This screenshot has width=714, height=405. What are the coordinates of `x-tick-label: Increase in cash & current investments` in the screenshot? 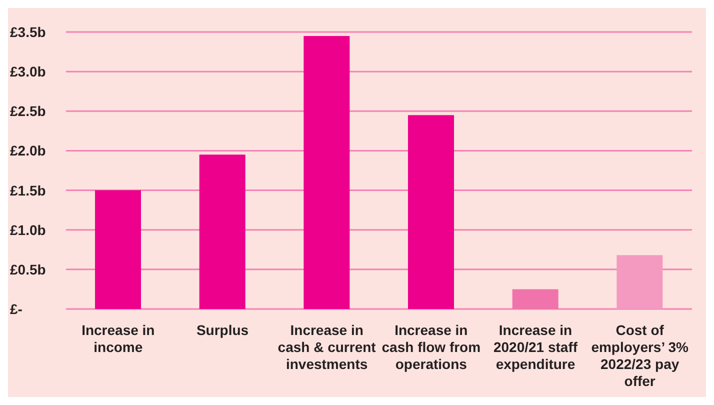 It's located at (327, 347).